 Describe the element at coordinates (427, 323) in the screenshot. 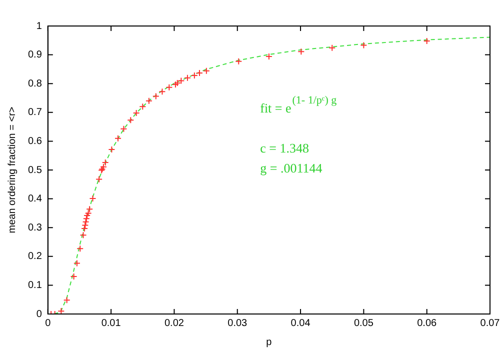

I see `x-tick-label: 0.06` at that location.